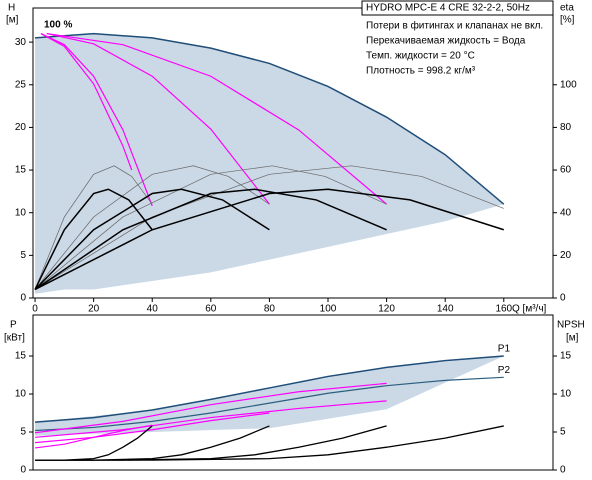  Describe the element at coordinates (566, 394) in the screenshot. I see `y2-tick-label: 10` at that location.